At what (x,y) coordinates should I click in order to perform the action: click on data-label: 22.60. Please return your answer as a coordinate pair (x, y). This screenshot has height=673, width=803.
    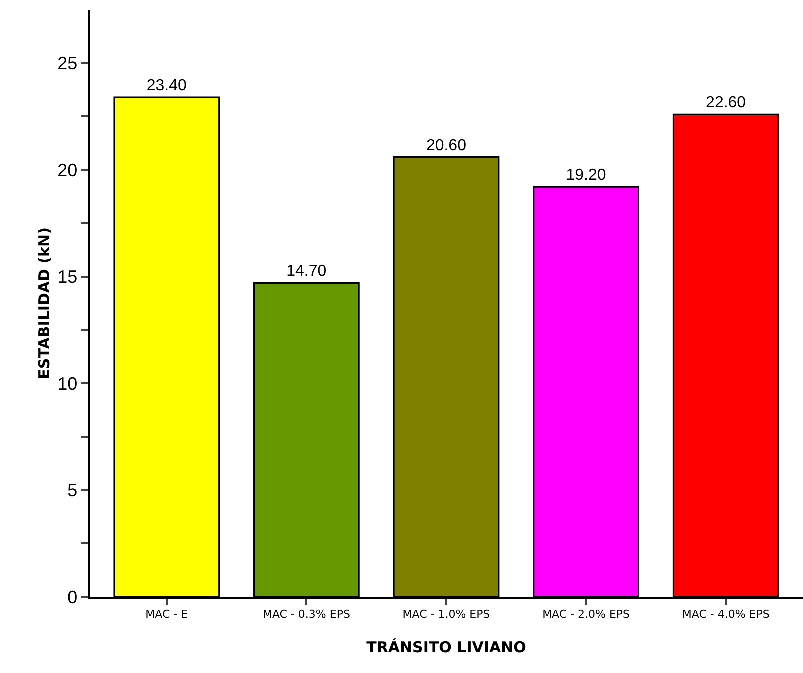
    Looking at the image, I should click on (726, 103).